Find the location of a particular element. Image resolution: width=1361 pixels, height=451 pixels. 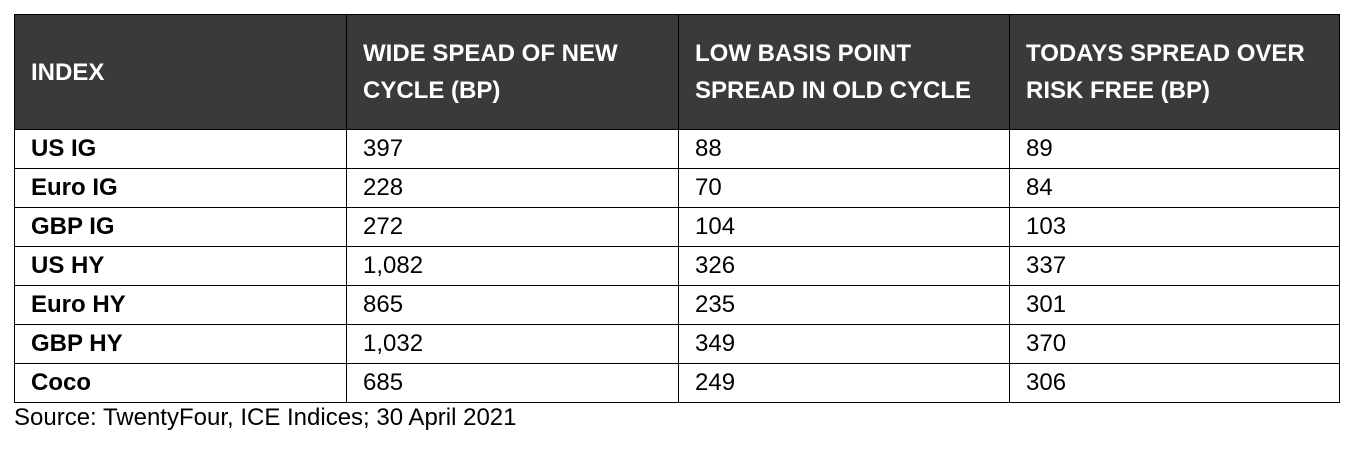

table-row: GBP IG 272 104 103 is located at coordinates (677, 227).